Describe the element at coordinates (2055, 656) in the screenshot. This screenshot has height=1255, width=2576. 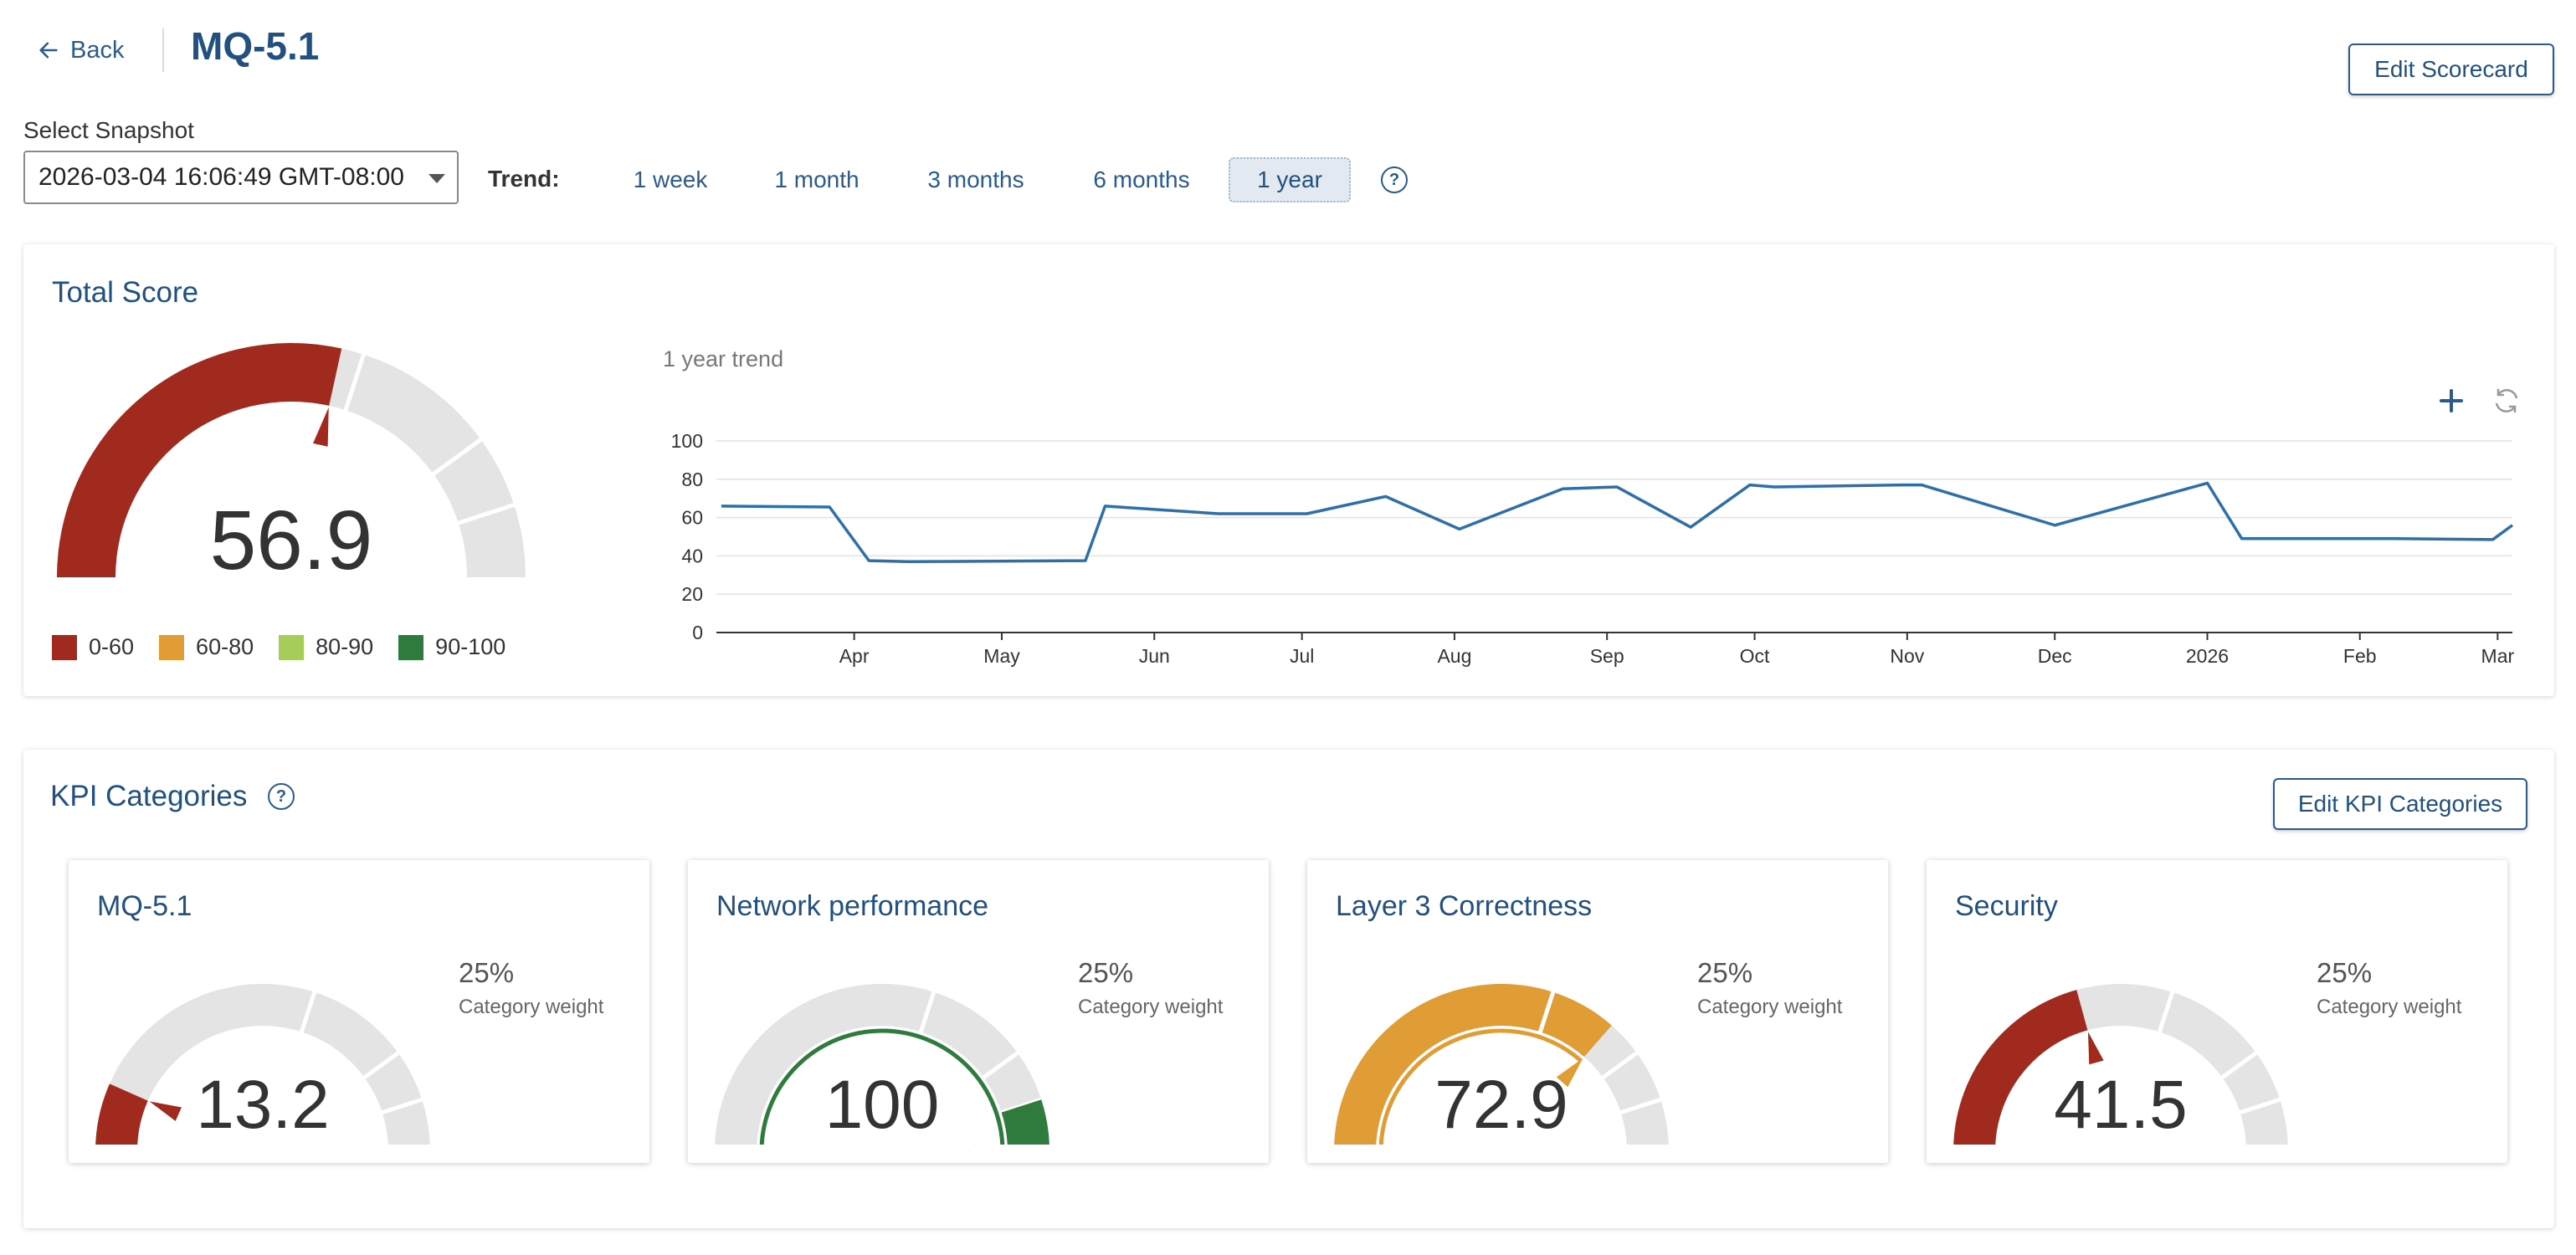
I see `x-tick-label: Dec` at that location.